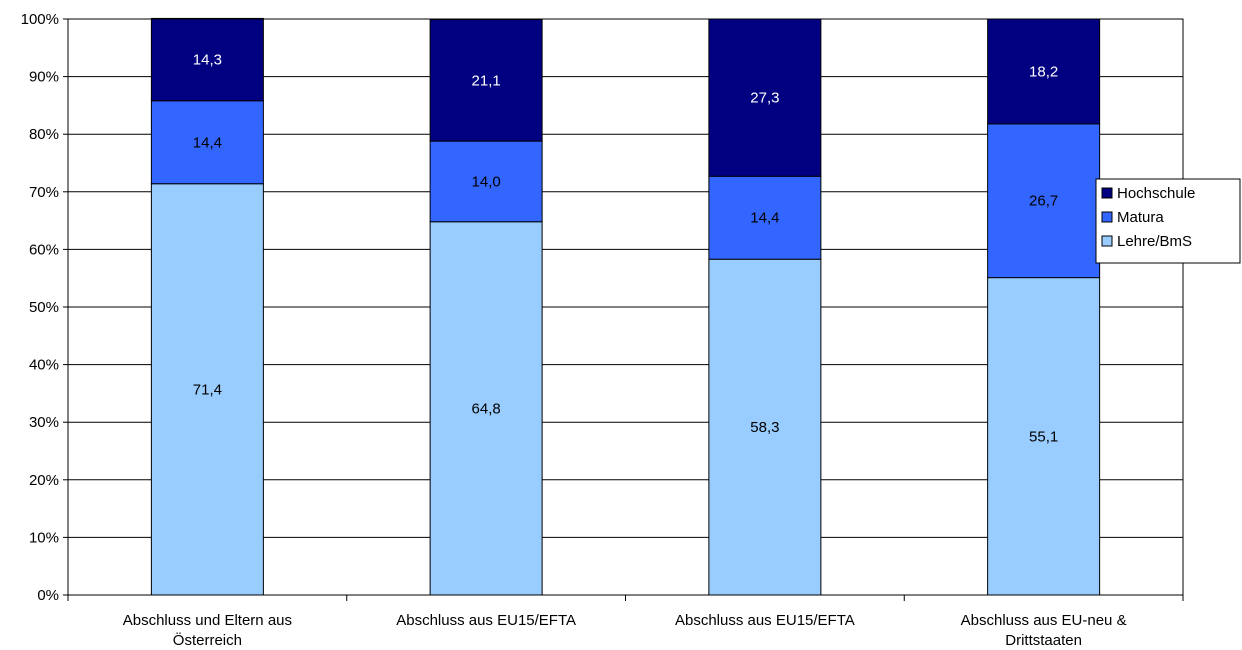  What do you see at coordinates (1043, 640) in the screenshot?
I see `x-category-label: Drittstaaten` at bounding box center [1043, 640].